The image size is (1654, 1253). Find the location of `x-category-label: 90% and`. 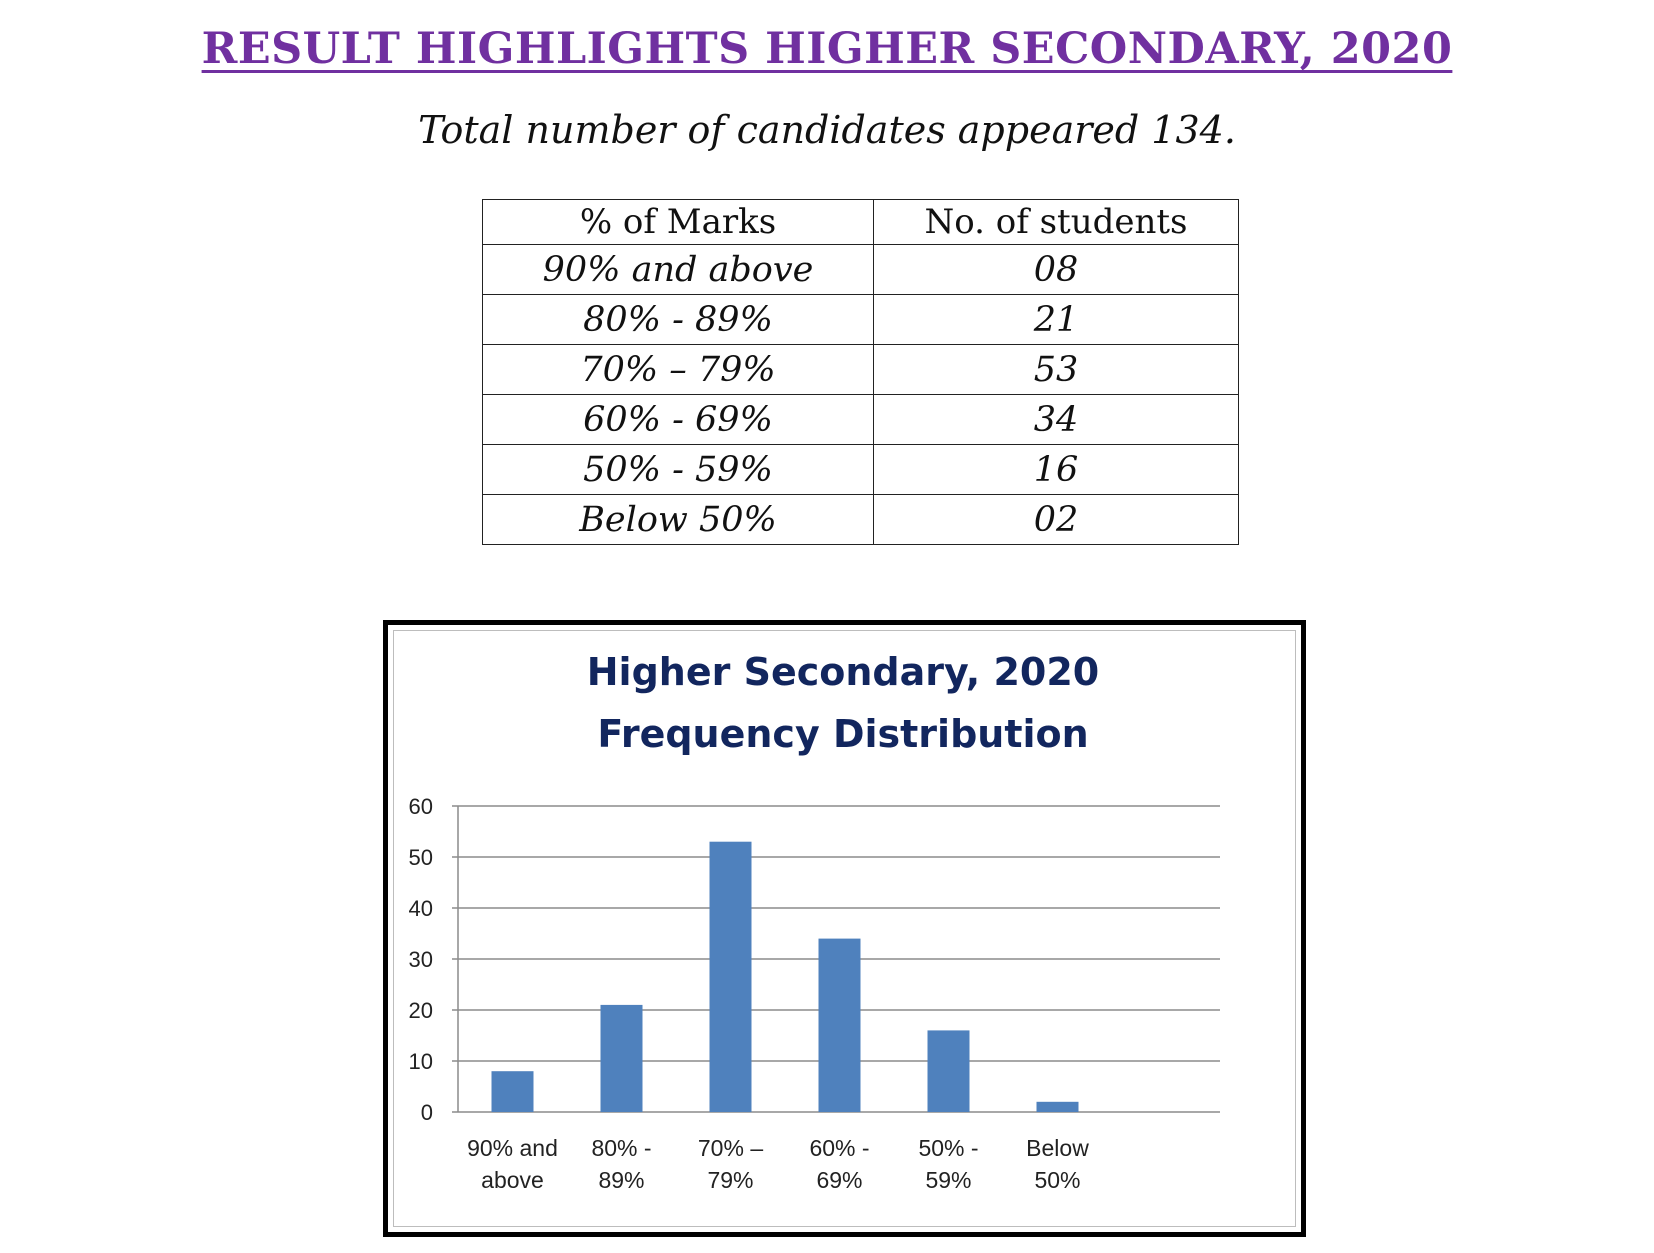

x-category-label: 90% and is located at coordinates (512, 1148).